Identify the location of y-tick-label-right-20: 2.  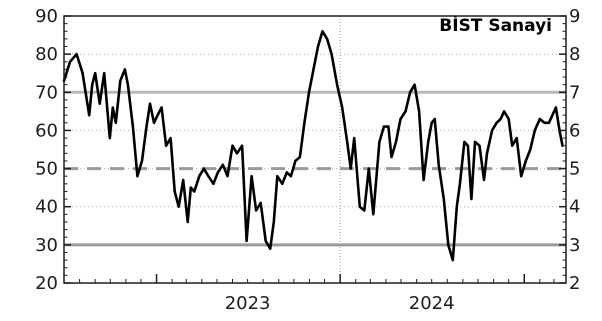
(574, 283).